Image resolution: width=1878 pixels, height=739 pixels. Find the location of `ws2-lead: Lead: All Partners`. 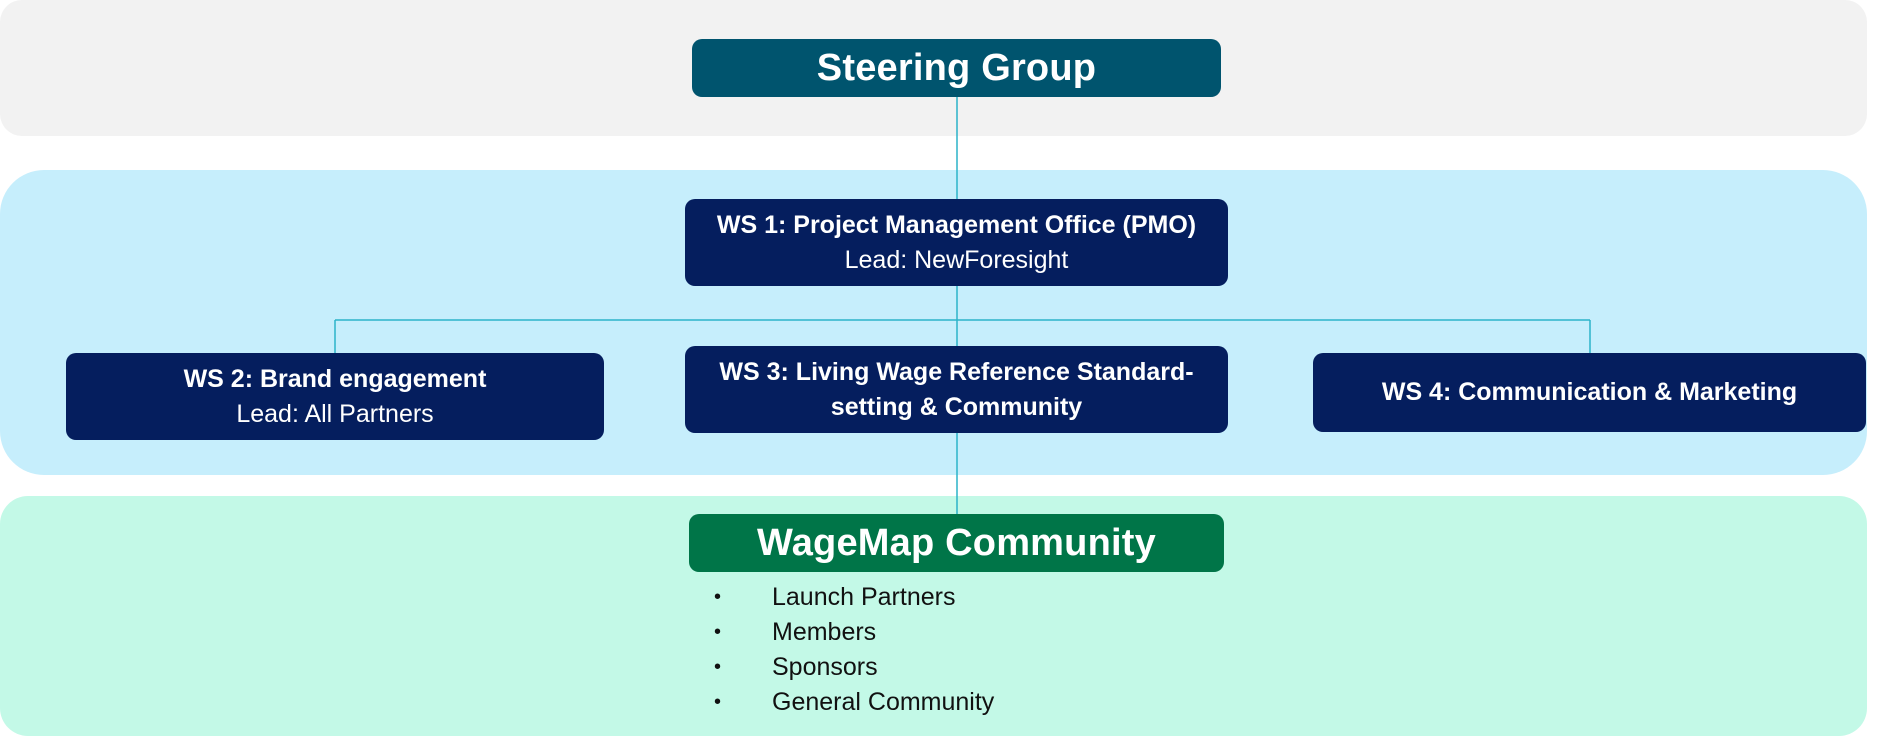

ws2-lead: Lead: All Partners is located at coordinates (335, 413).